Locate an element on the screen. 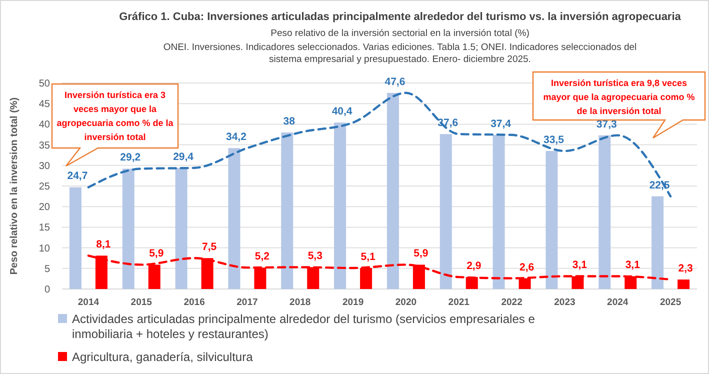 The image size is (709, 374). x-tick-label: 2015 is located at coordinates (141, 302).